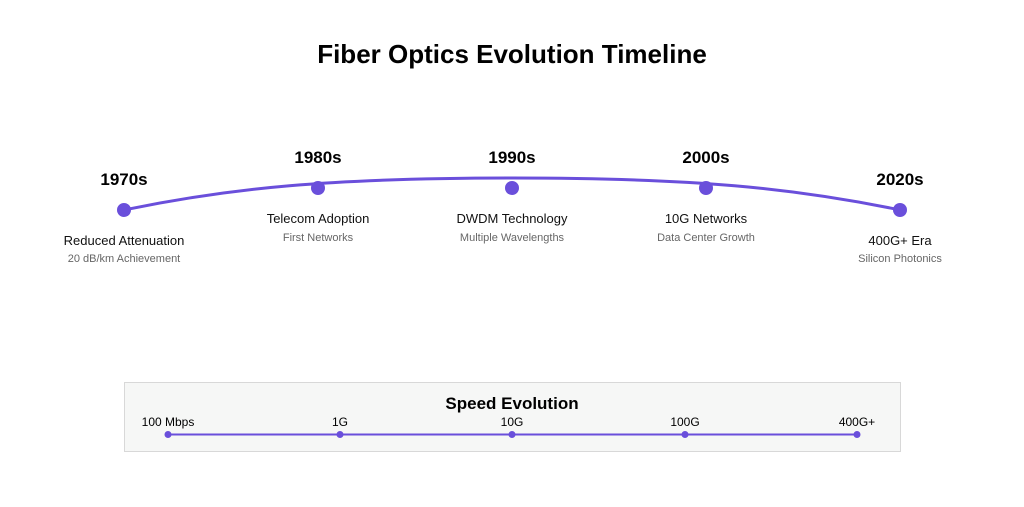 Image resolution: width=1024 pixels, height=507 pixels. Describe the element at coordinates (318, 196) in the screenshot. I see `milestone-1980s: 1980s Telecom Adoption First Networks` at that location.